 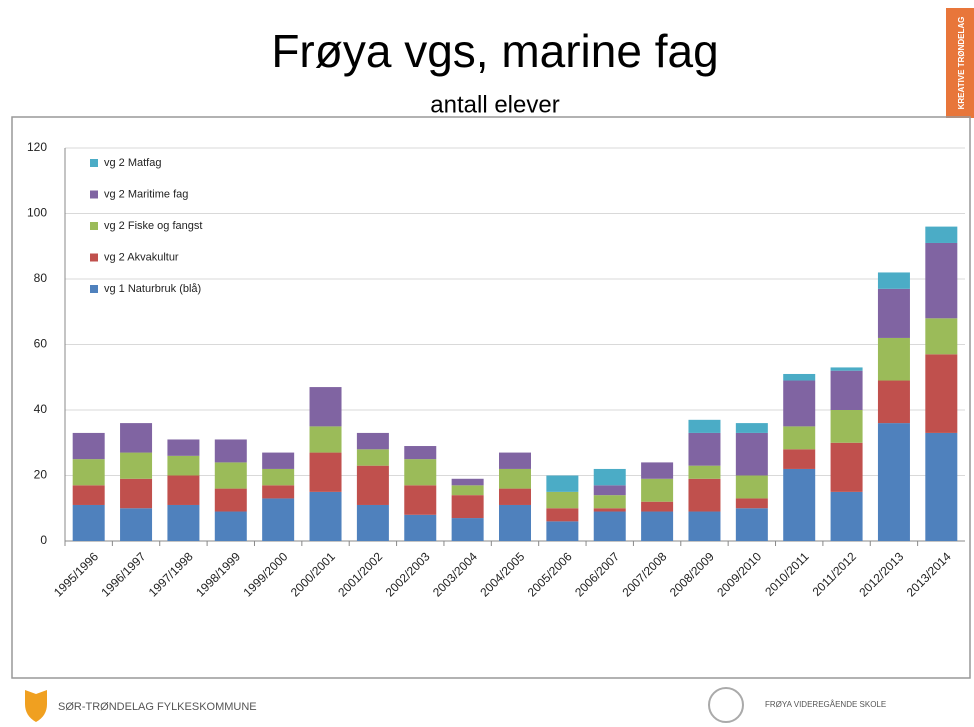 I want to click on x-tick-label: 1996/1997, so click(x=123, y=574).